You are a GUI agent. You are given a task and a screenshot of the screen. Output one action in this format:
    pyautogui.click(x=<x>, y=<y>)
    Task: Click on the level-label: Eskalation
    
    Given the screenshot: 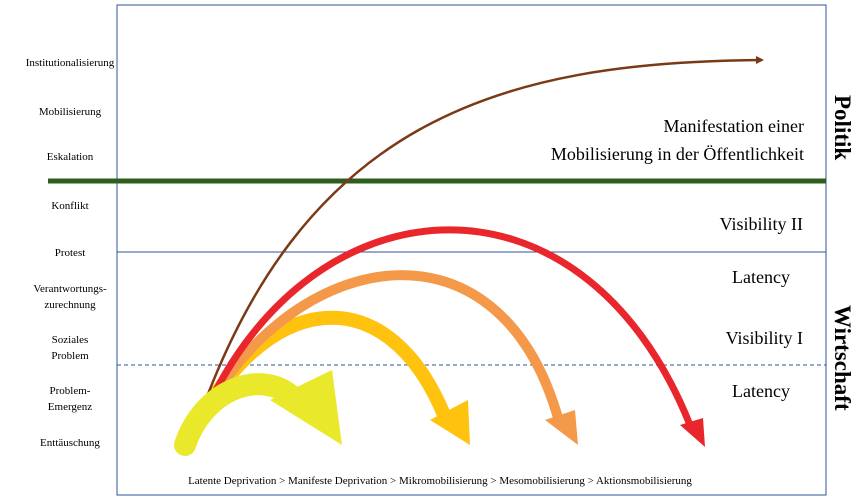 What is the action you would take?
    pyautogui.click(x=70, y=157)
    